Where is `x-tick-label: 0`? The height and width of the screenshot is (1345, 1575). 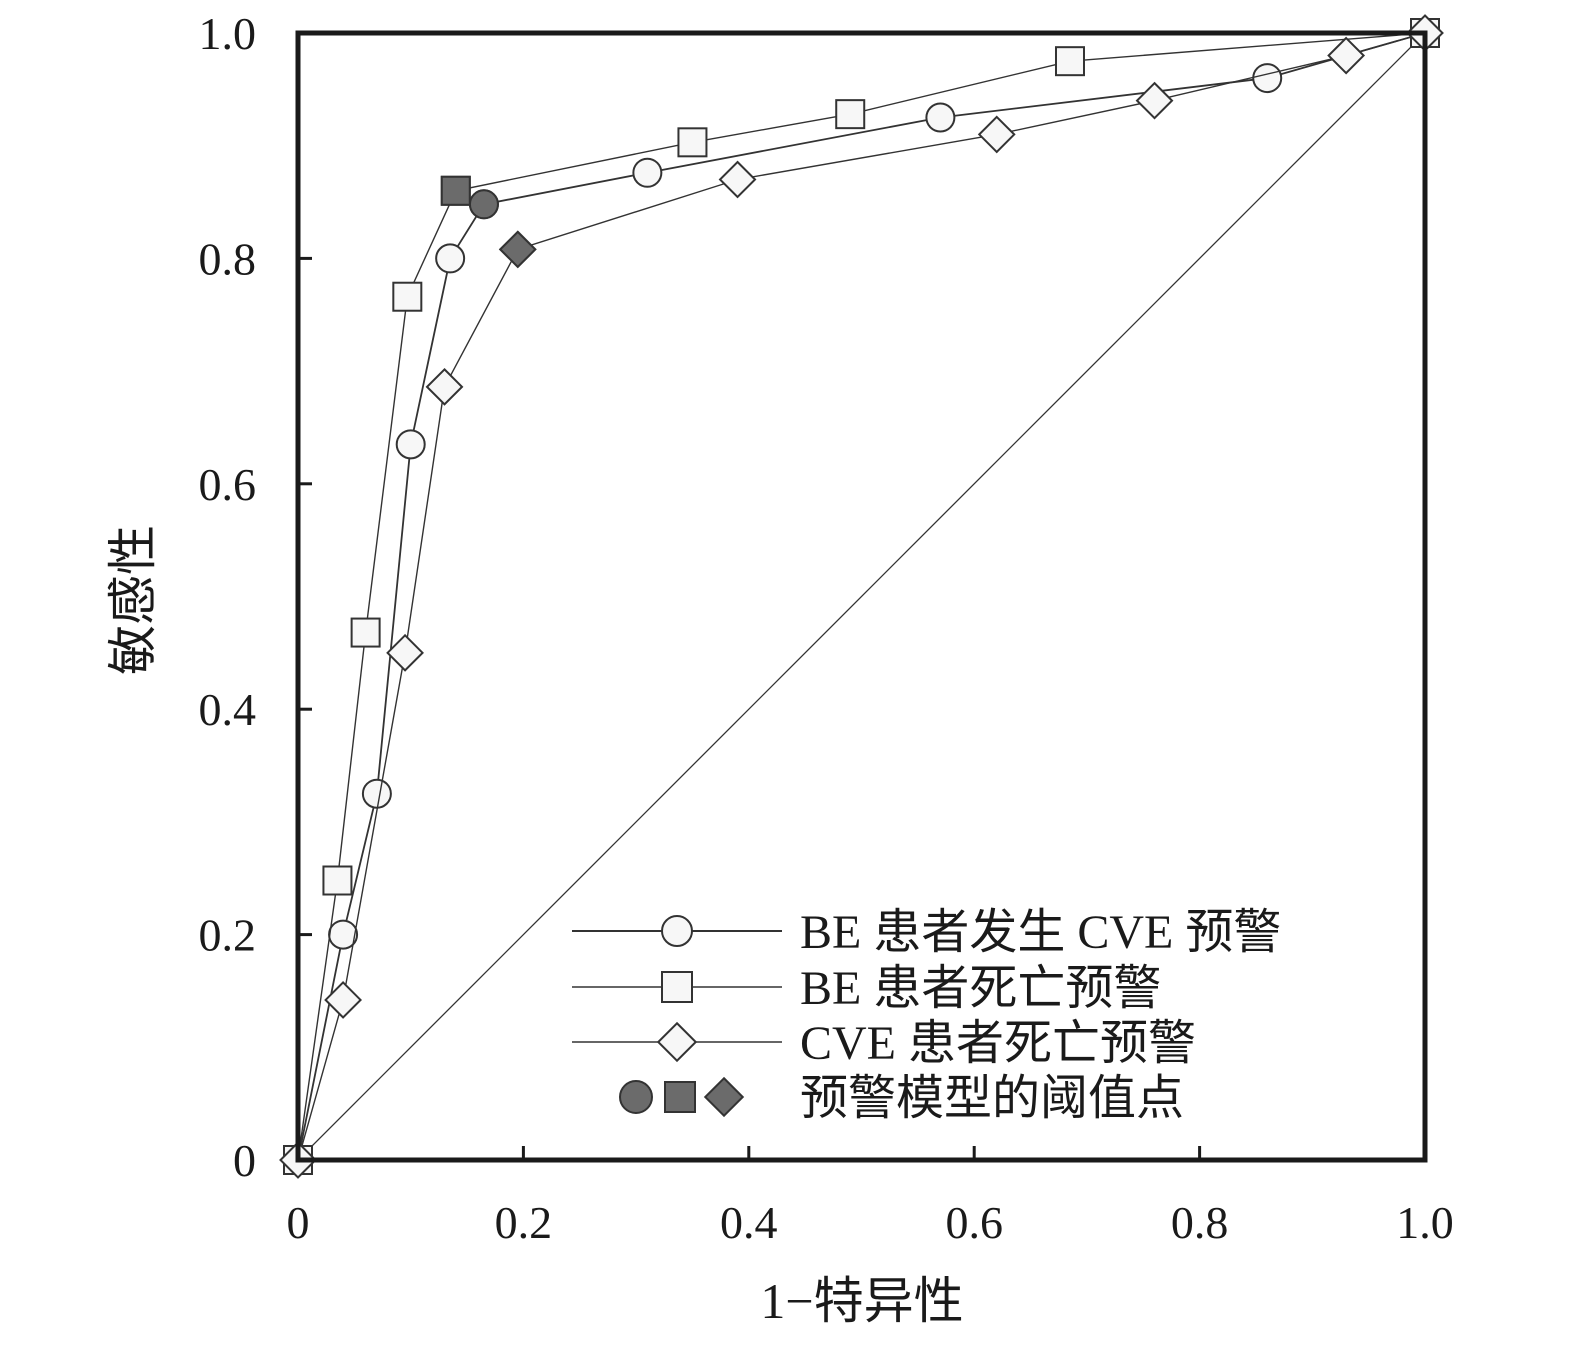 x-tick-label: 0 is located at coordinates (298, 1222).